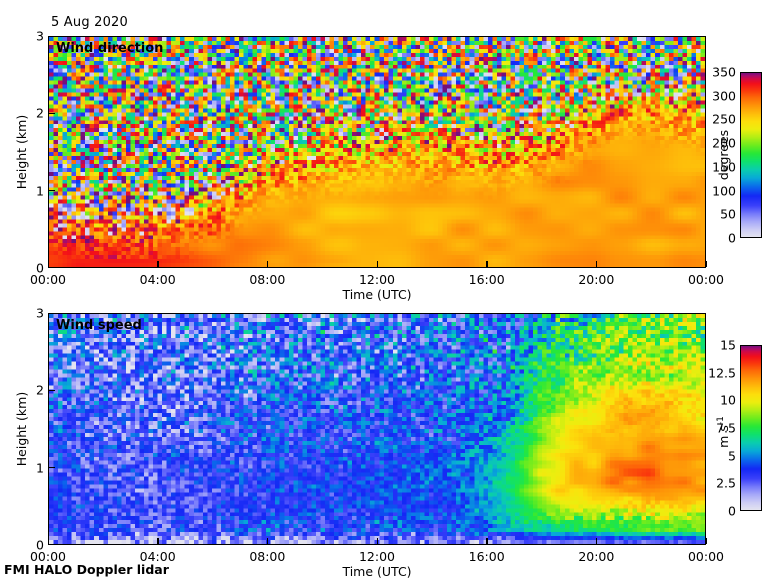 This screenshot has height=580, width=780. Describe the element at coordinates (267, 279) in the screenshot. I see `x-tick-label-0-2: 08:00` at that location.